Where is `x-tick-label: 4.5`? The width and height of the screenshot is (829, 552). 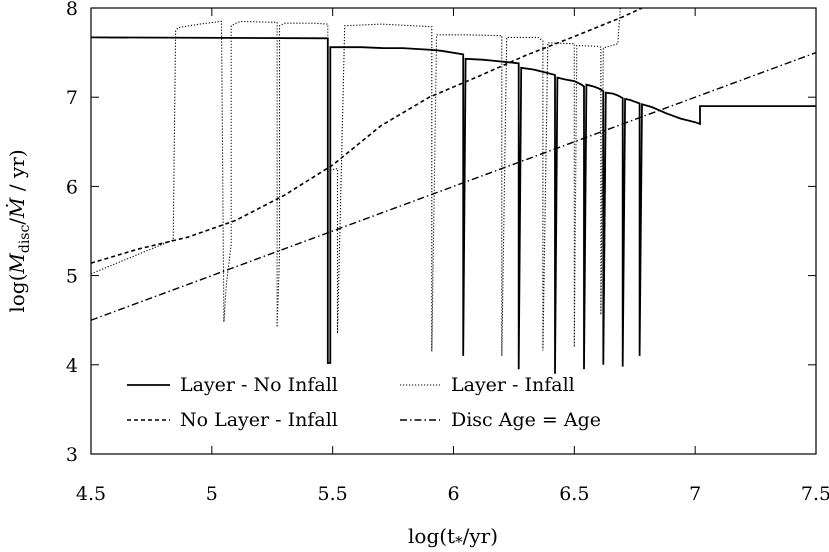 x-tick-label: 4.5 is located at coordinates (91, 494).